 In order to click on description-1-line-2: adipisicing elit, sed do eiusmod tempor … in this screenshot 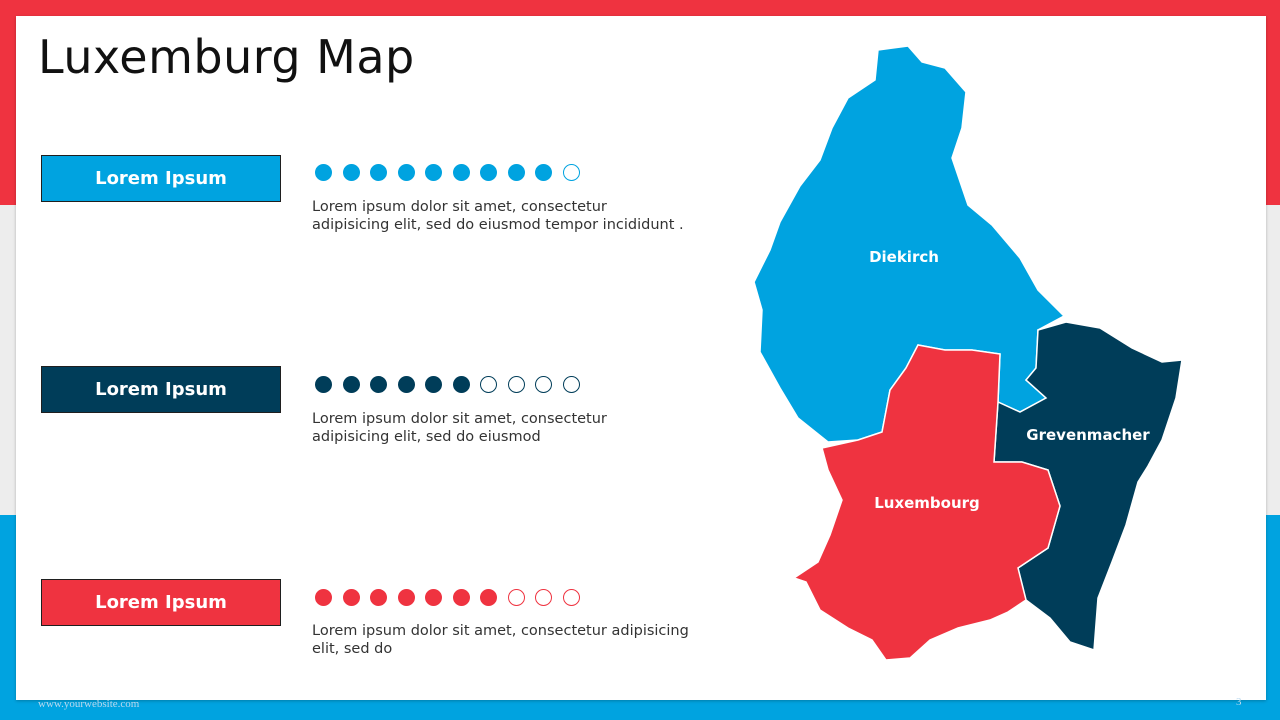, I will do `click(498, 225)`.